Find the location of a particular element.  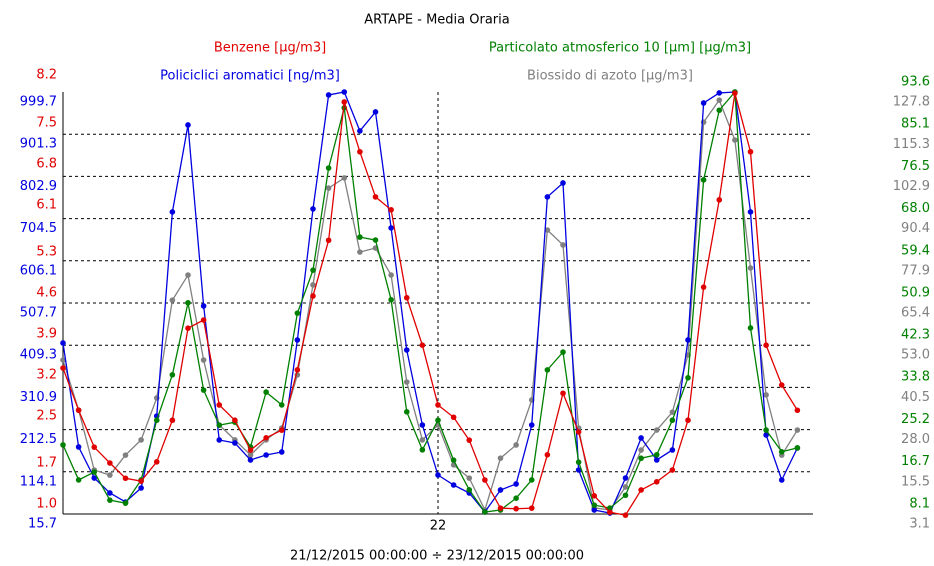

y-tick-label: 28.0 is located at coordinates (915, 439).